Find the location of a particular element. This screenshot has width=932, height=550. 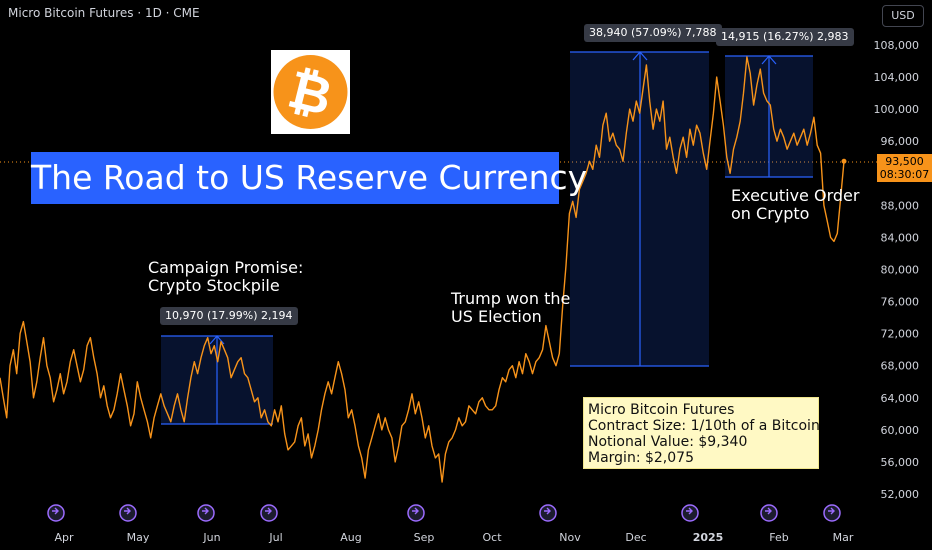

last-price-tag: 93,500 08:30:07 is located at coordinates (904, 168).